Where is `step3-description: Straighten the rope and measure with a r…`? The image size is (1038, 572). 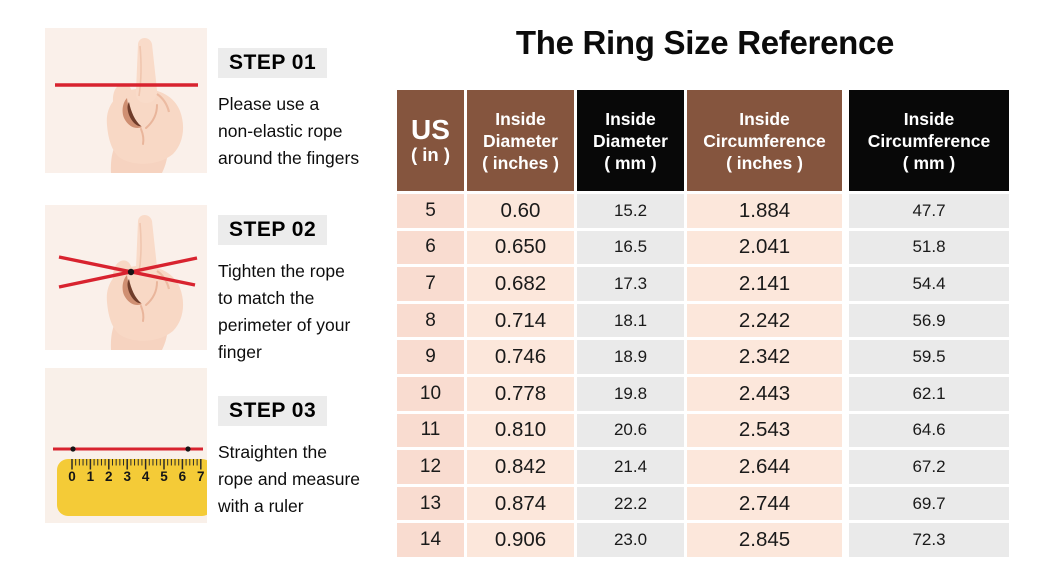 step3-description: Straighten the rope and measure with a r… is located at coordinates (289, 479).